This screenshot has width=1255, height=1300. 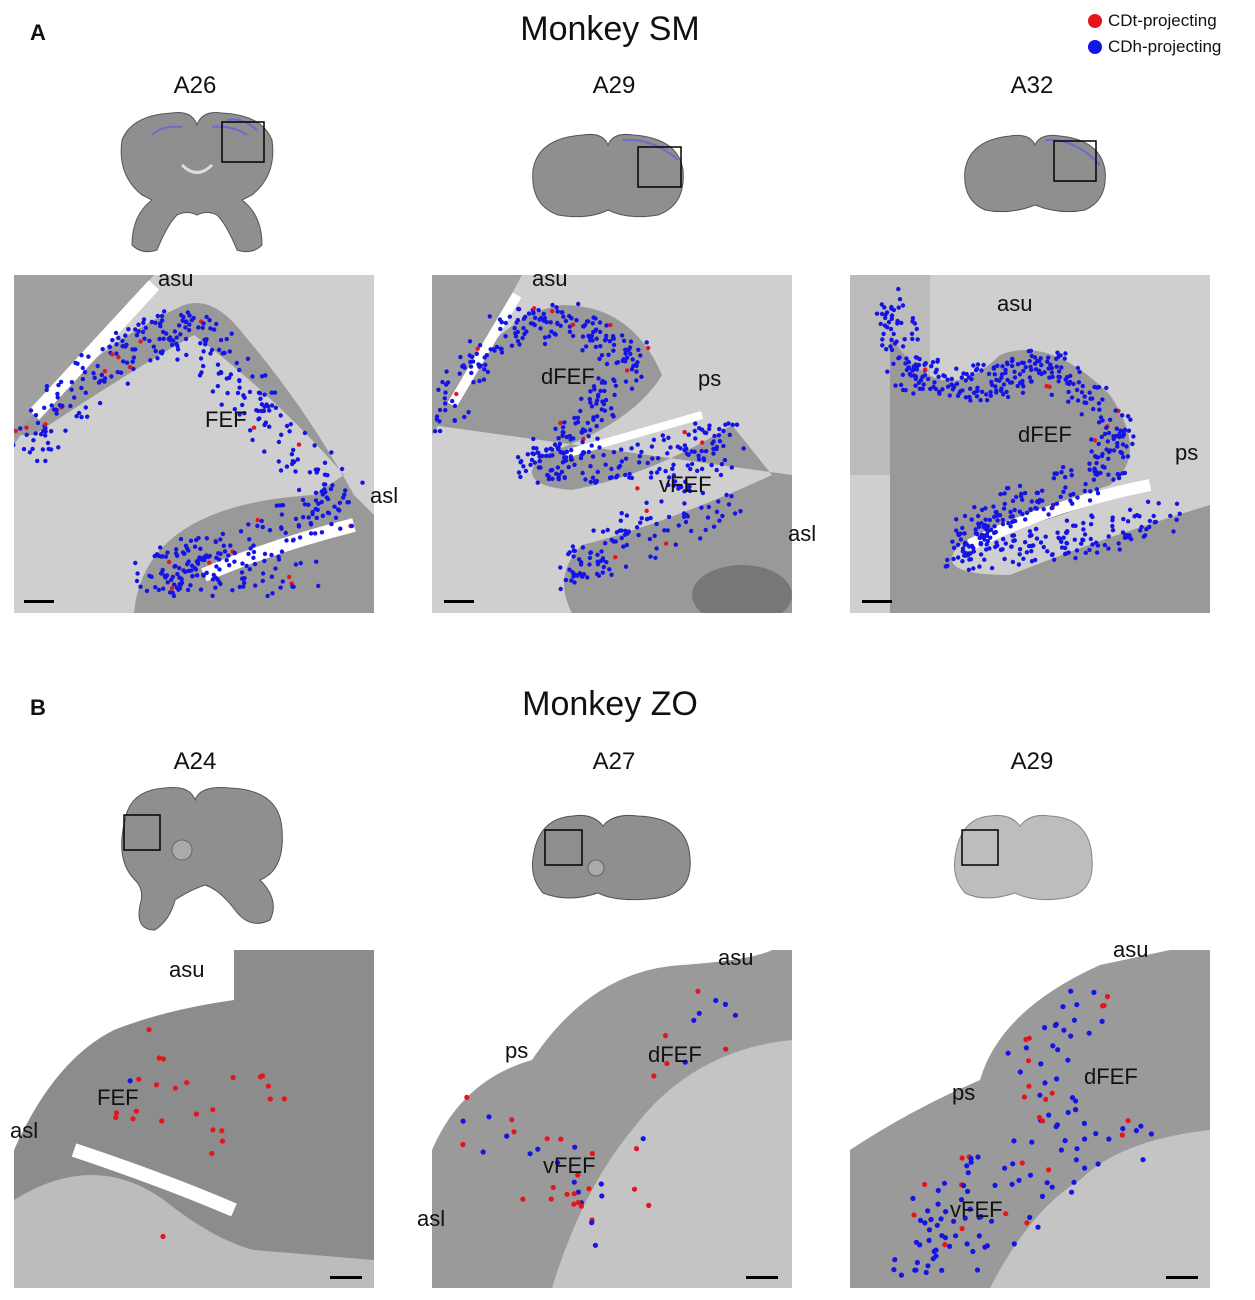 I want to click on section-label-a3: A32, so click(x=1032, y=85).